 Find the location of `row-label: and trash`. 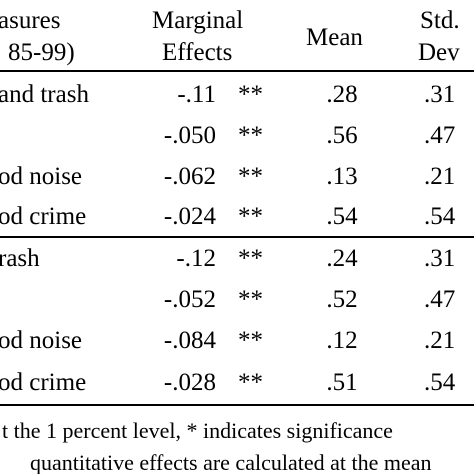

row-label: and trash is located at coordinates (44, 94).